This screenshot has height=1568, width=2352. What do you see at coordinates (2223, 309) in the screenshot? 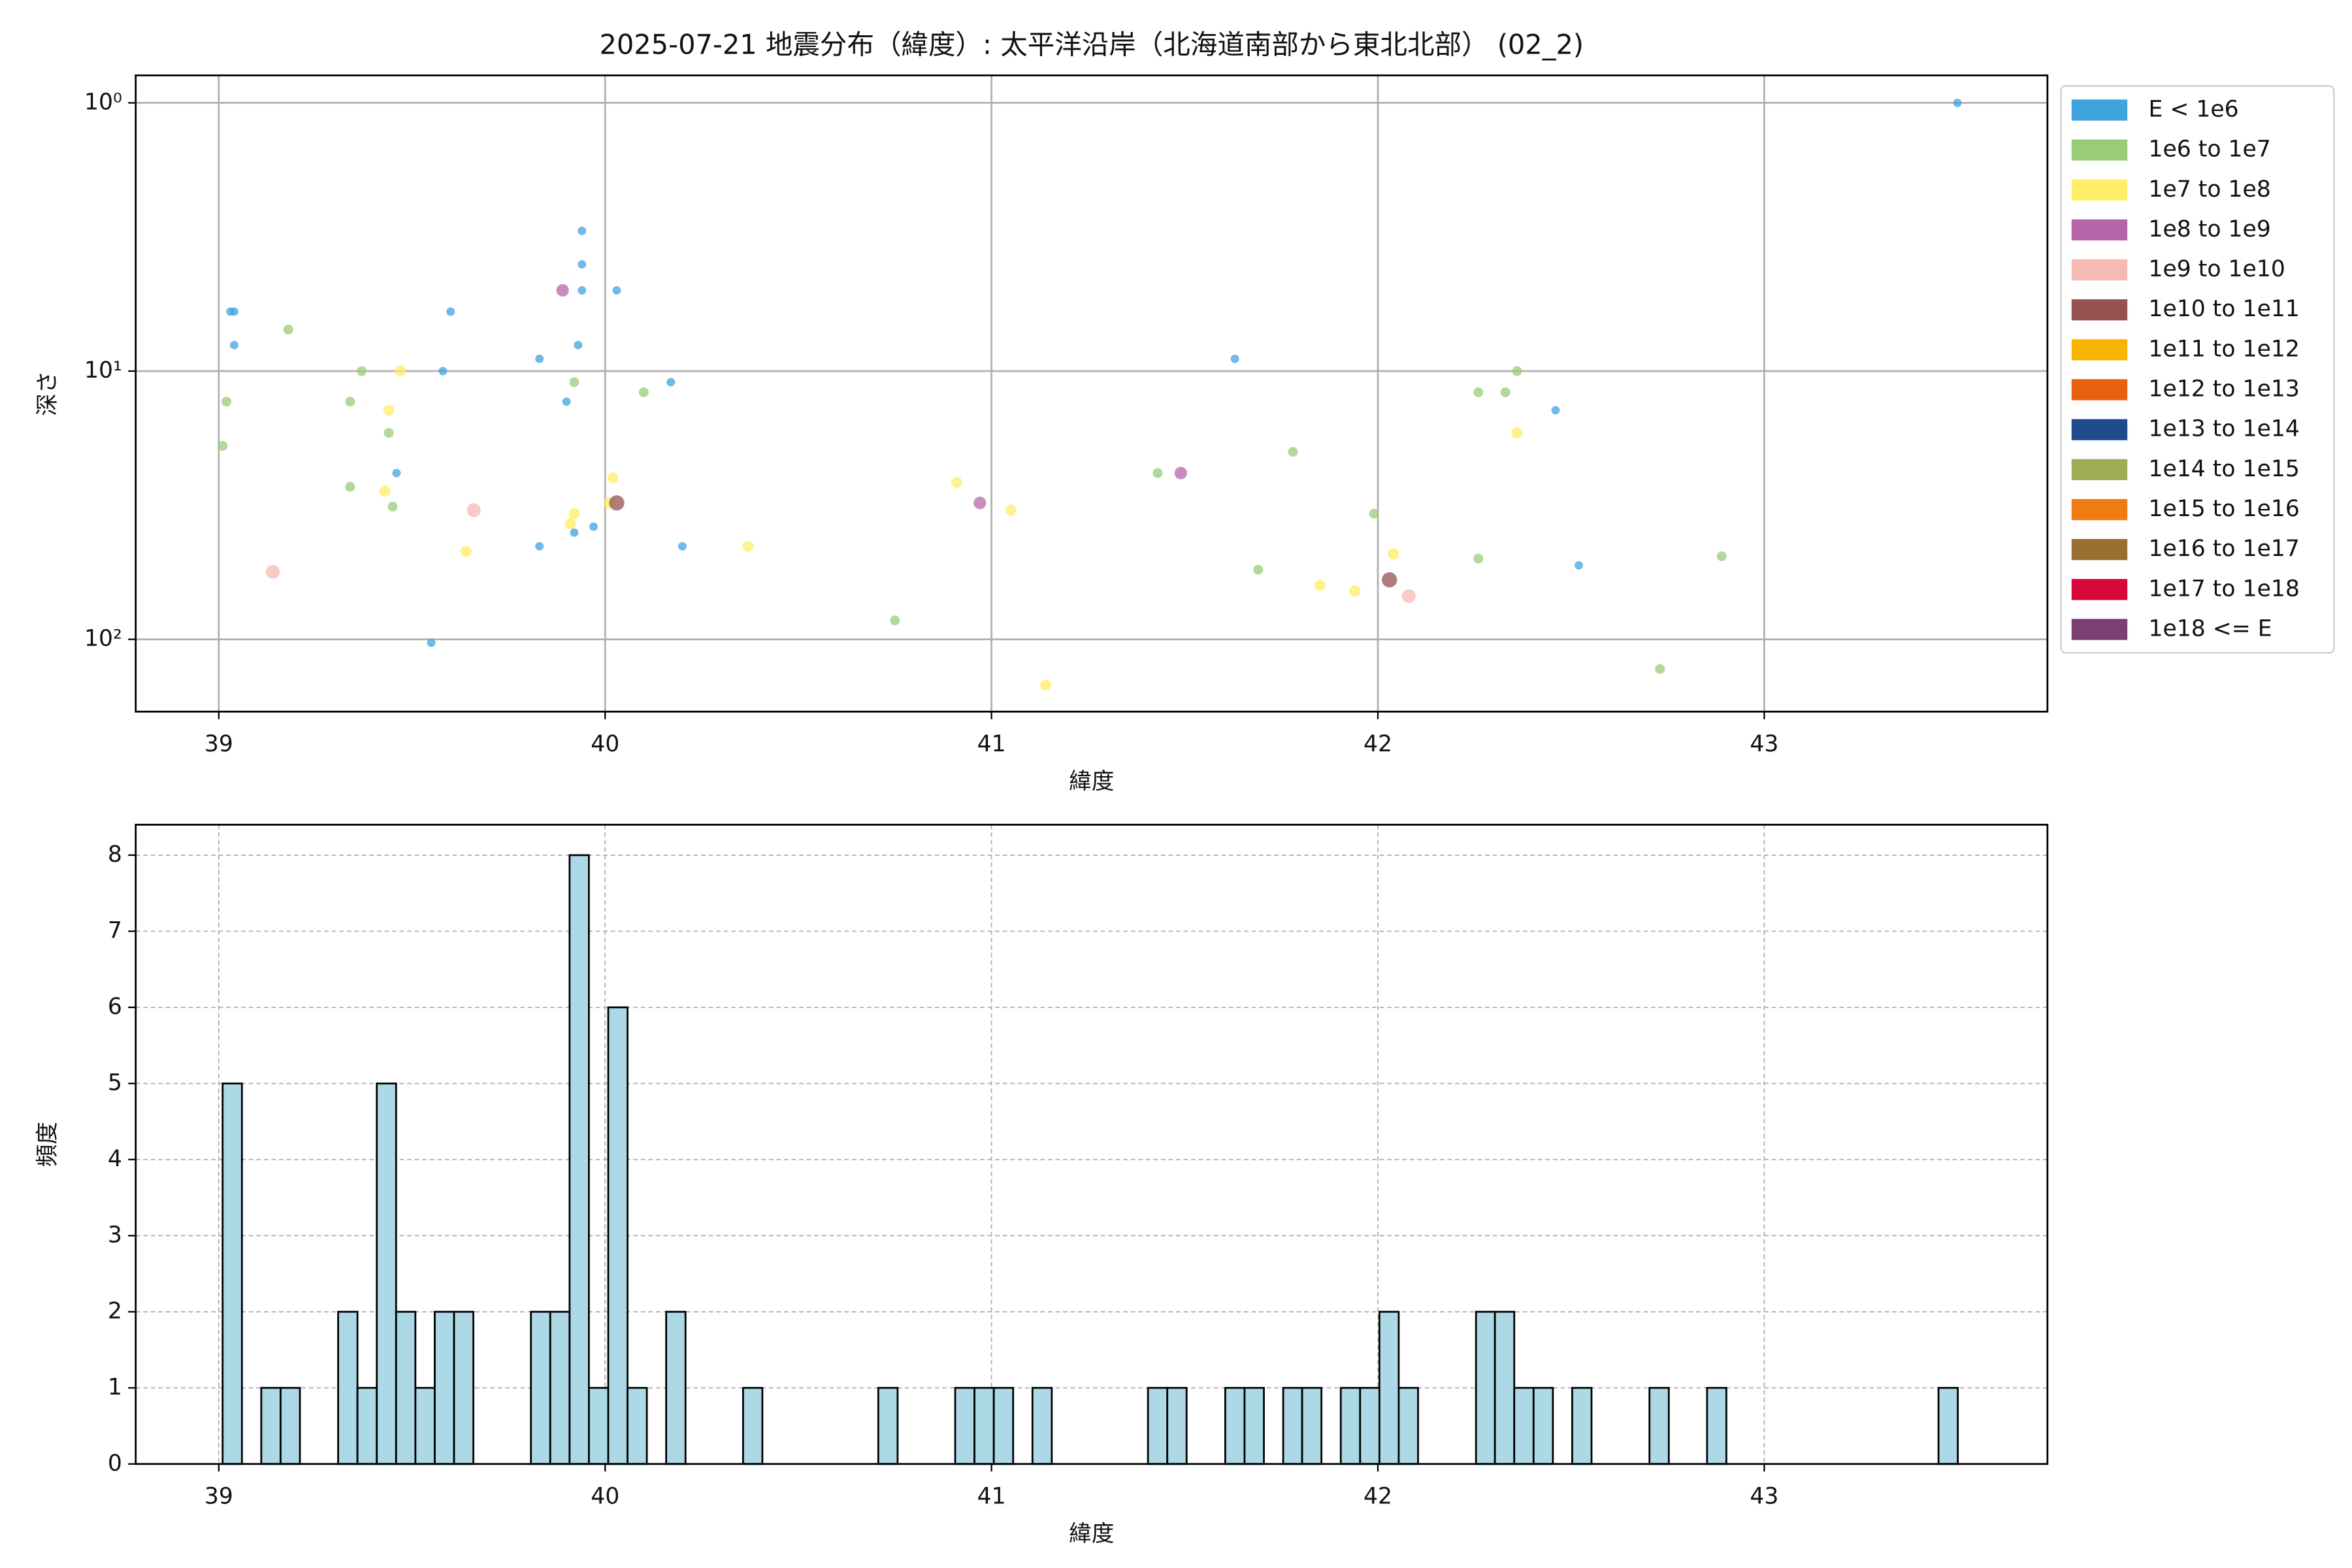
I see `legend-label: 1e10 to 1e11` at bounding box center [2223, 309].